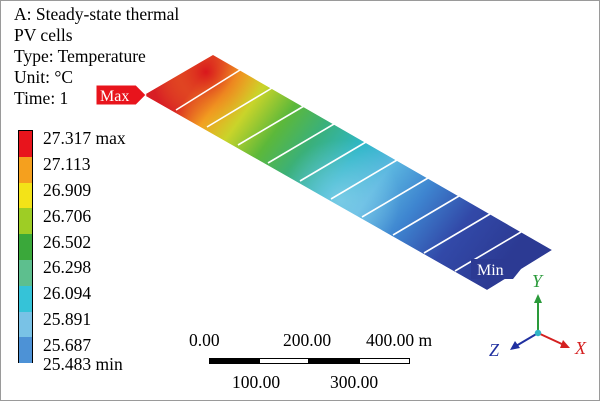 The width and height of the screenshot is (600, 401). What do you see at coordinates (43, 35) in the screenshot?
I see `body-name: PV cells` at bounding box center [43, 35].